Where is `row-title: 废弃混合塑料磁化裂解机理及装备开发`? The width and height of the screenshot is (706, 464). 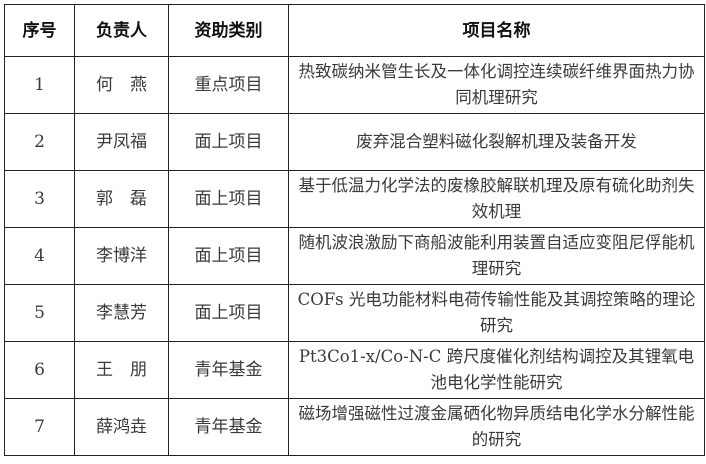 row-title: 废弃混合塑料磁化裂解机理及装备开发 is located at coordinates (496, 142).